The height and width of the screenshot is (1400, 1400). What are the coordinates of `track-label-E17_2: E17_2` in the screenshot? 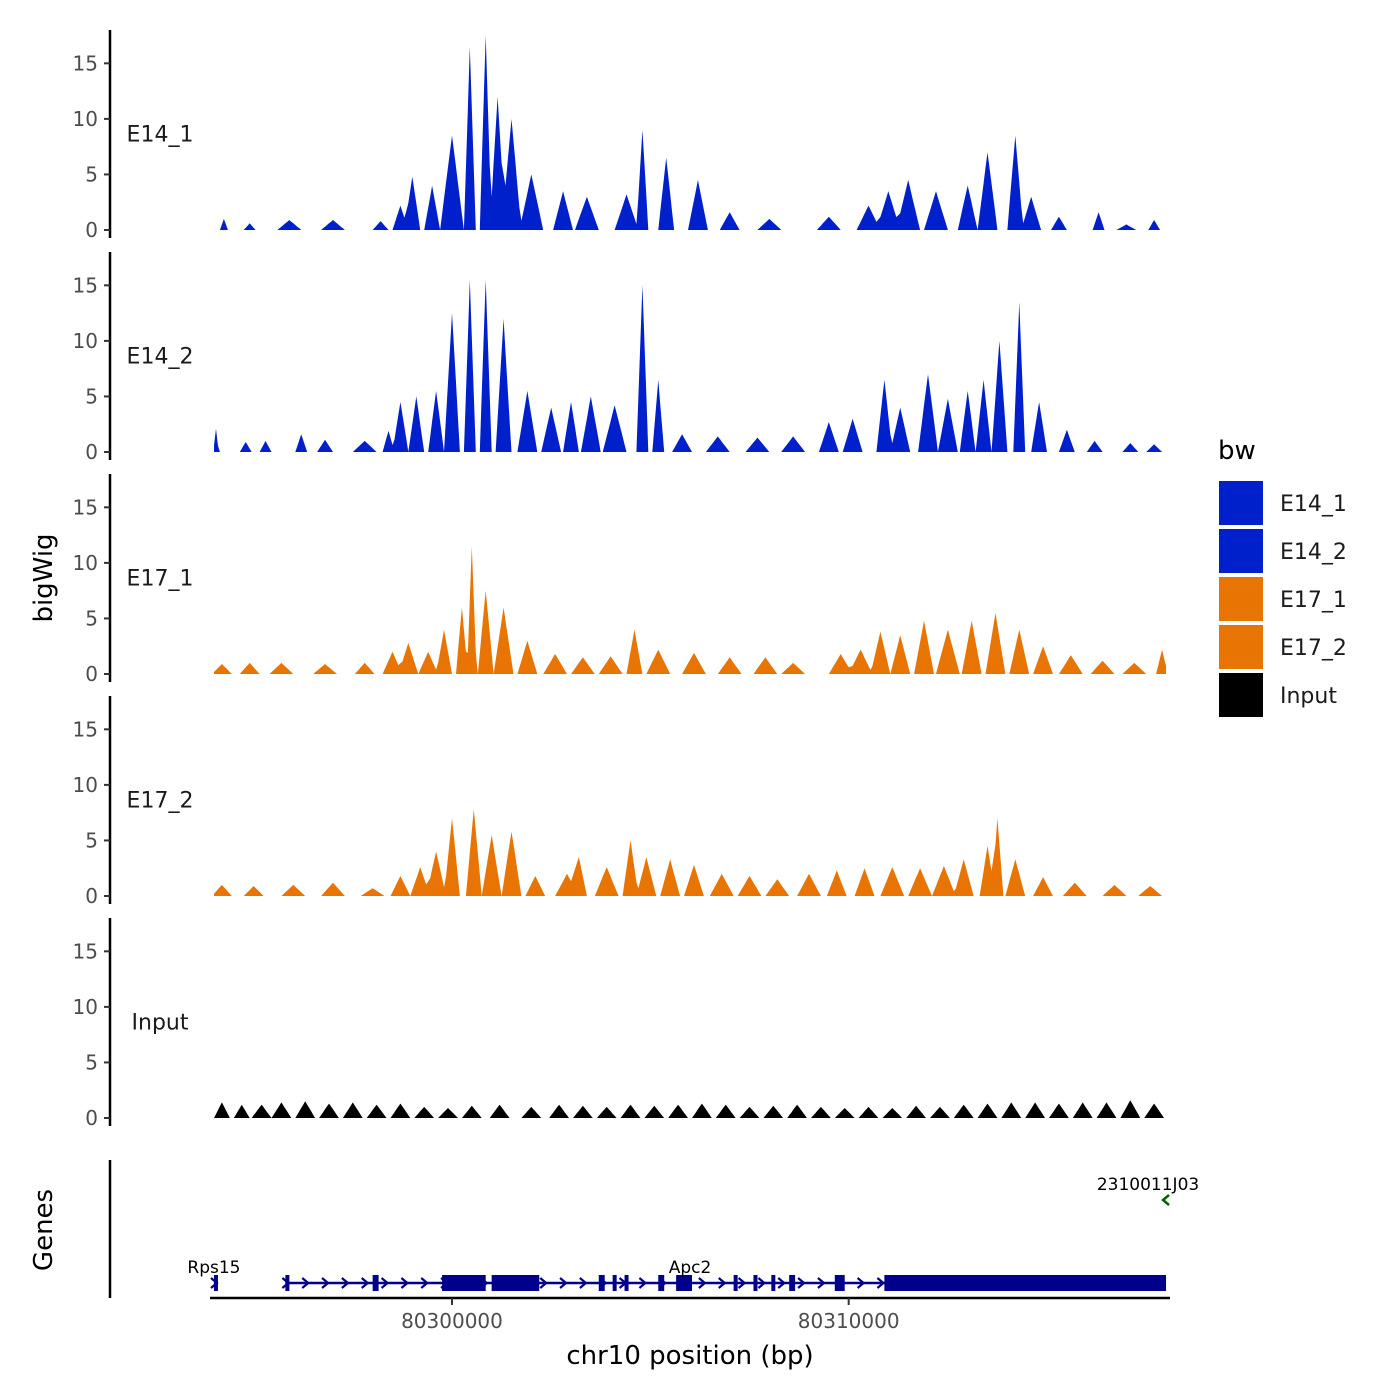 It's located at (160, 800).